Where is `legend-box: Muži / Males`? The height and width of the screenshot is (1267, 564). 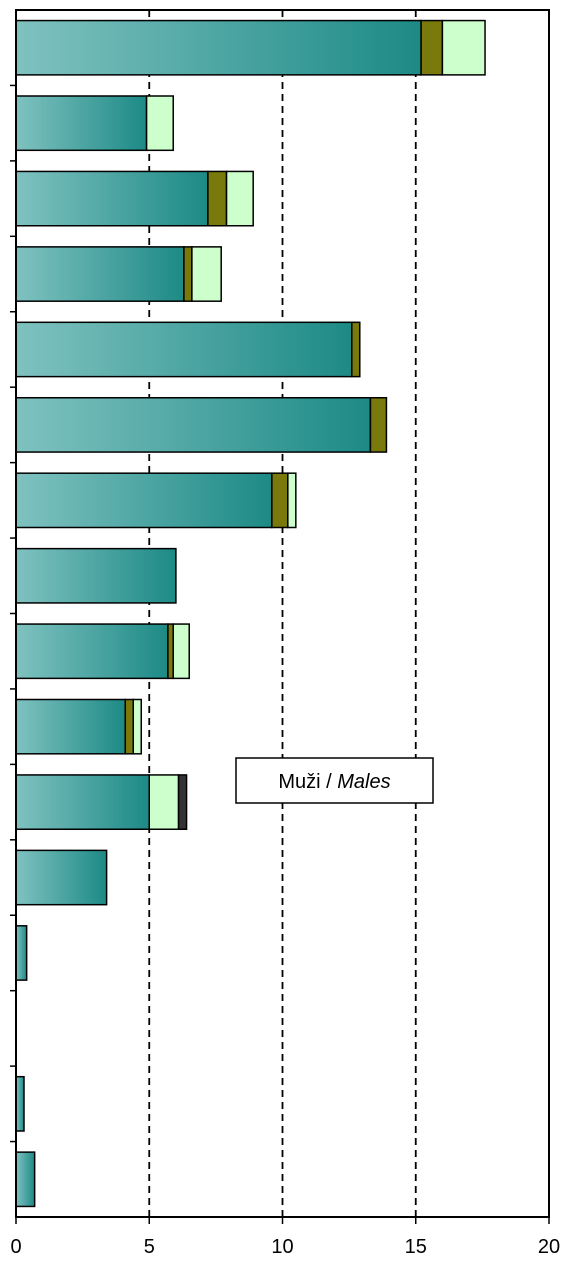
legend-box: Muži / Males is located at coordinates (334, 780).